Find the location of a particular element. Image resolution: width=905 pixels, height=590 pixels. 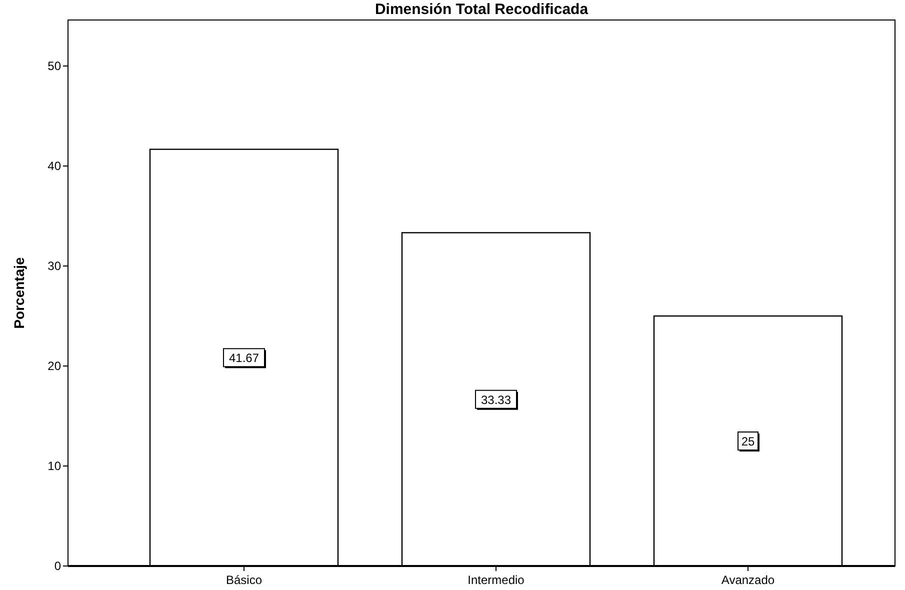

chart-title: Dimensión Total Recodificada is located at coordinates (481, 9).